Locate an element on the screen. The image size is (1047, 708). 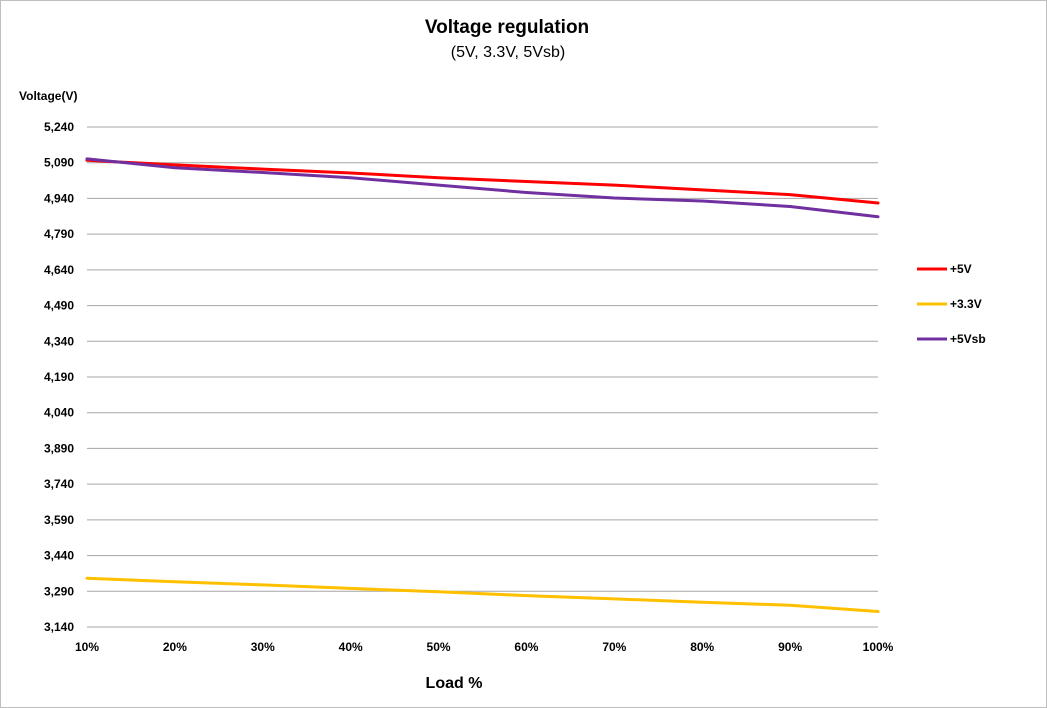
y-tick-label: 4,190 is located at coordinates (59, 377).